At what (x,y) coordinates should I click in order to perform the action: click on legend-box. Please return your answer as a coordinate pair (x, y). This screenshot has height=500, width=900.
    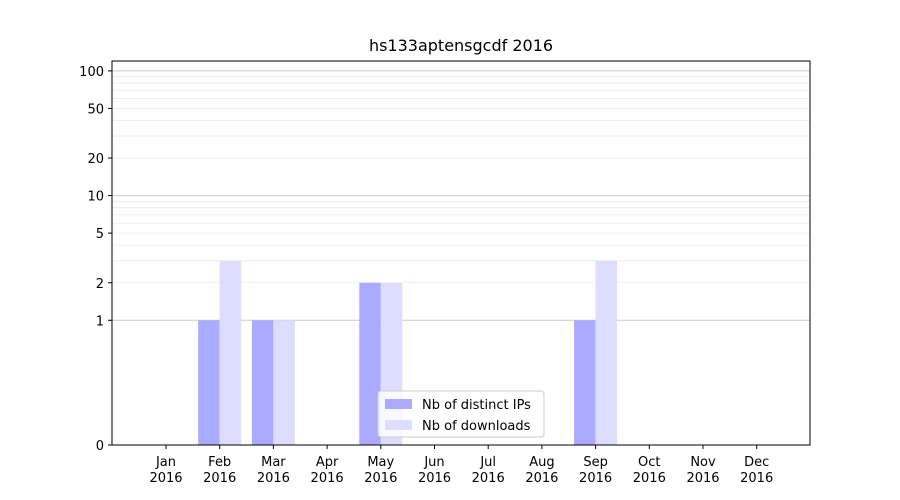
    Looking at the image, I should click on (461, 414).